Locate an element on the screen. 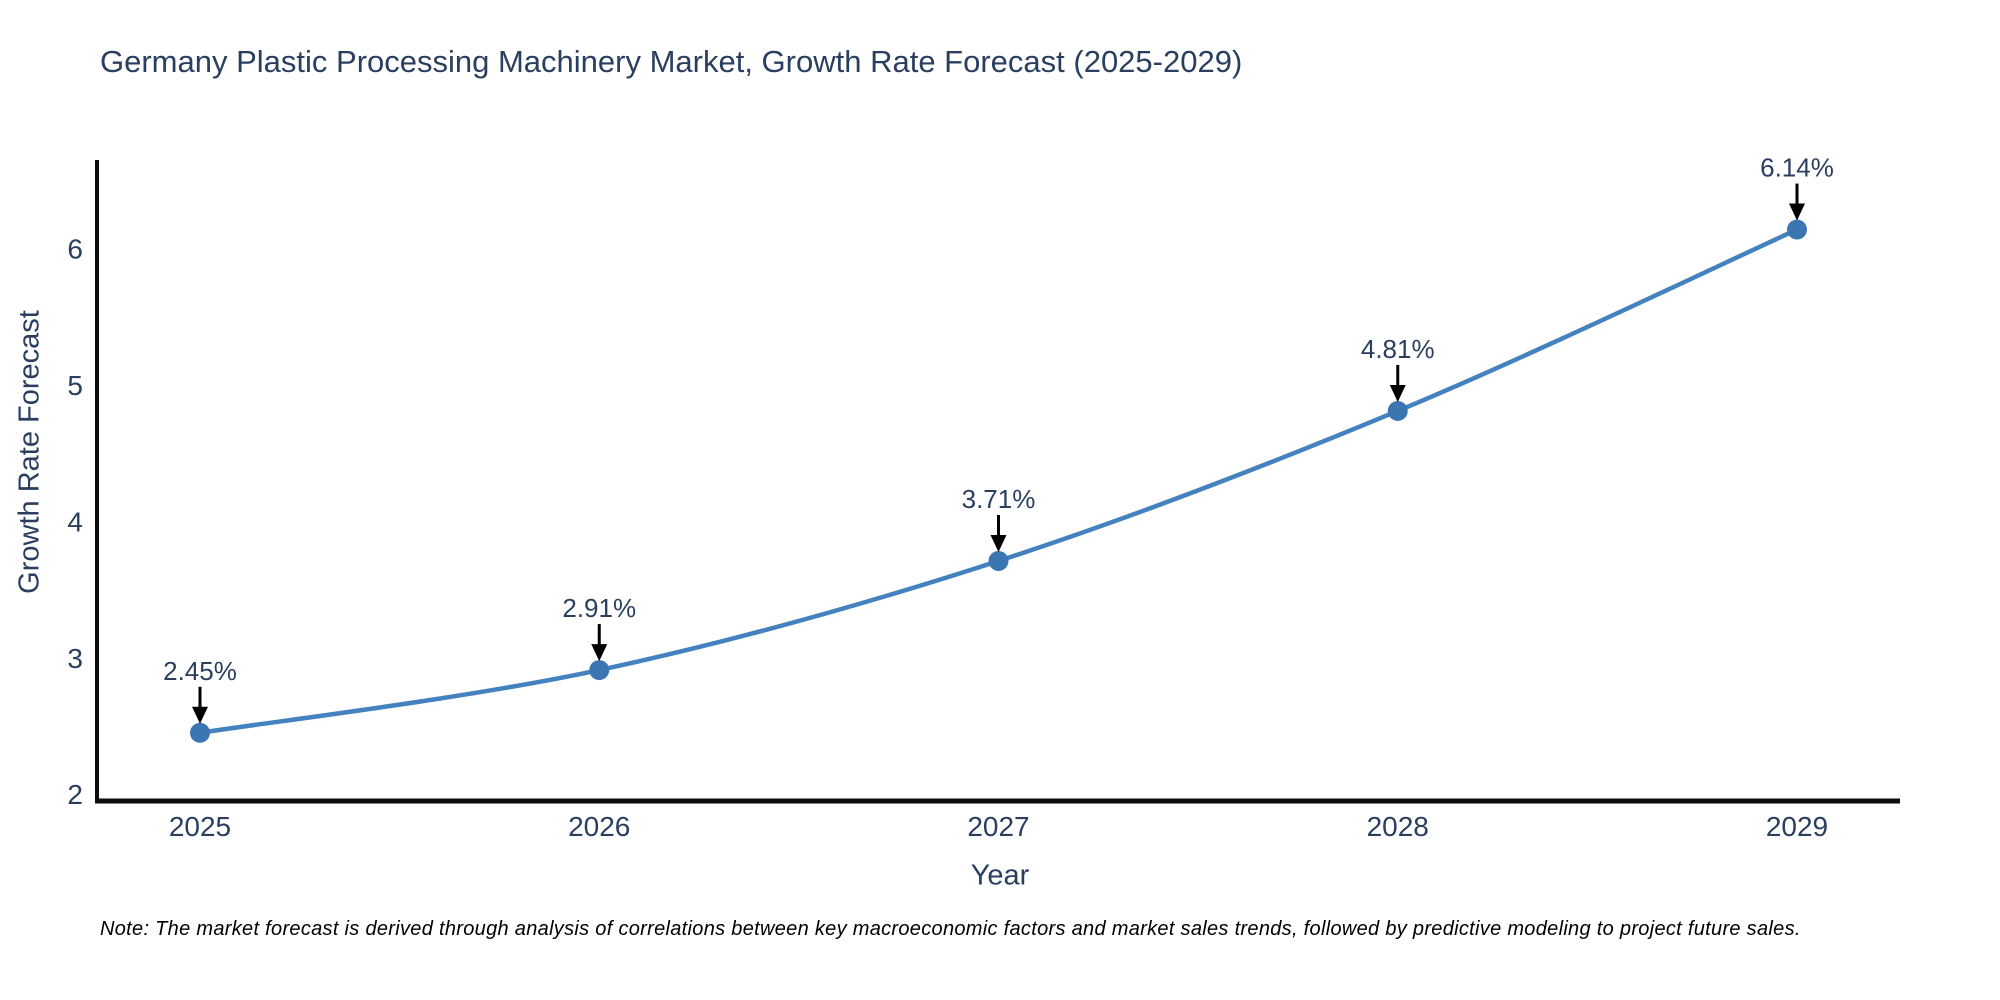 The height and width of the screenshot is (1000, 2000). x-tick-label: 2028 is located at coordinates (1398, 826).